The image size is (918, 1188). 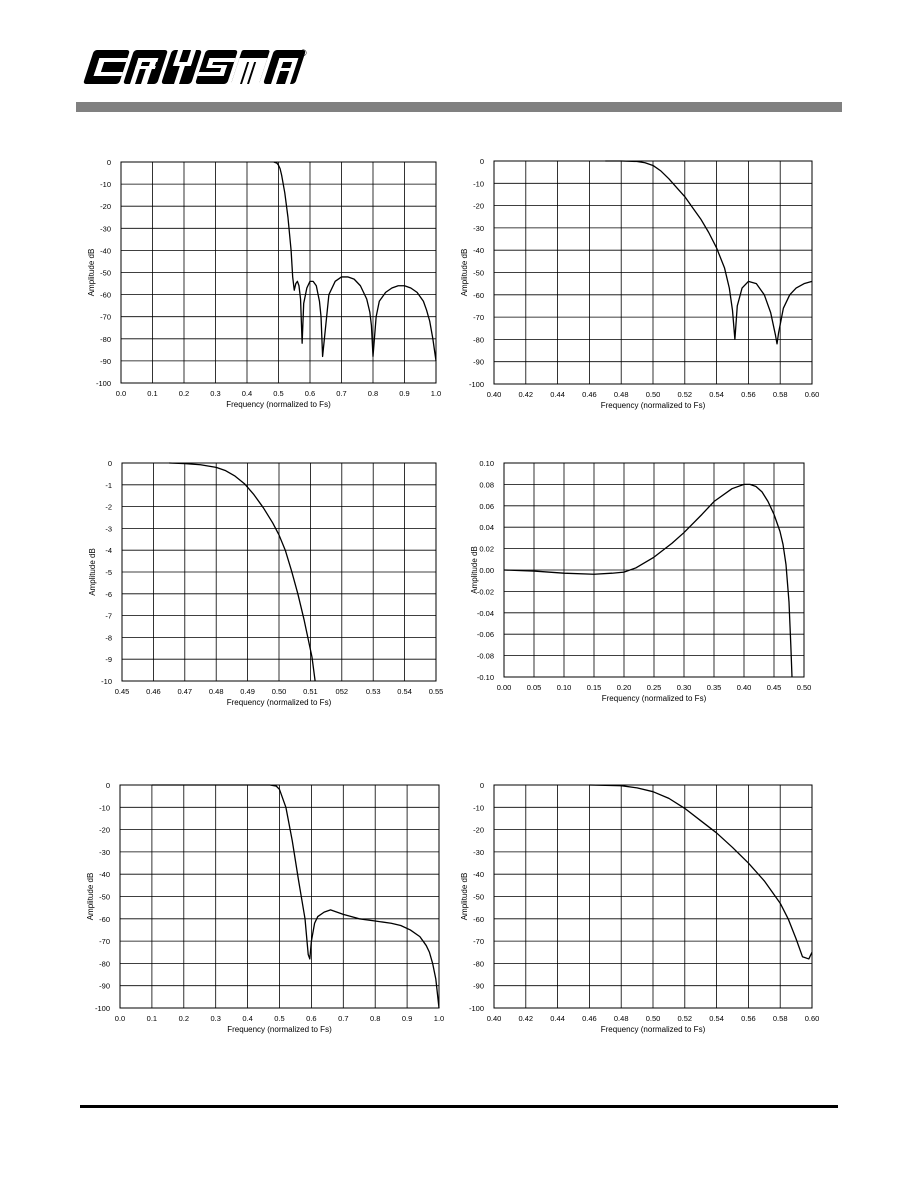 What do you see at coordinates (184, 691) in the screenshot?
I see `x-tick-label: 0.47` at bounding box center [184, 691].